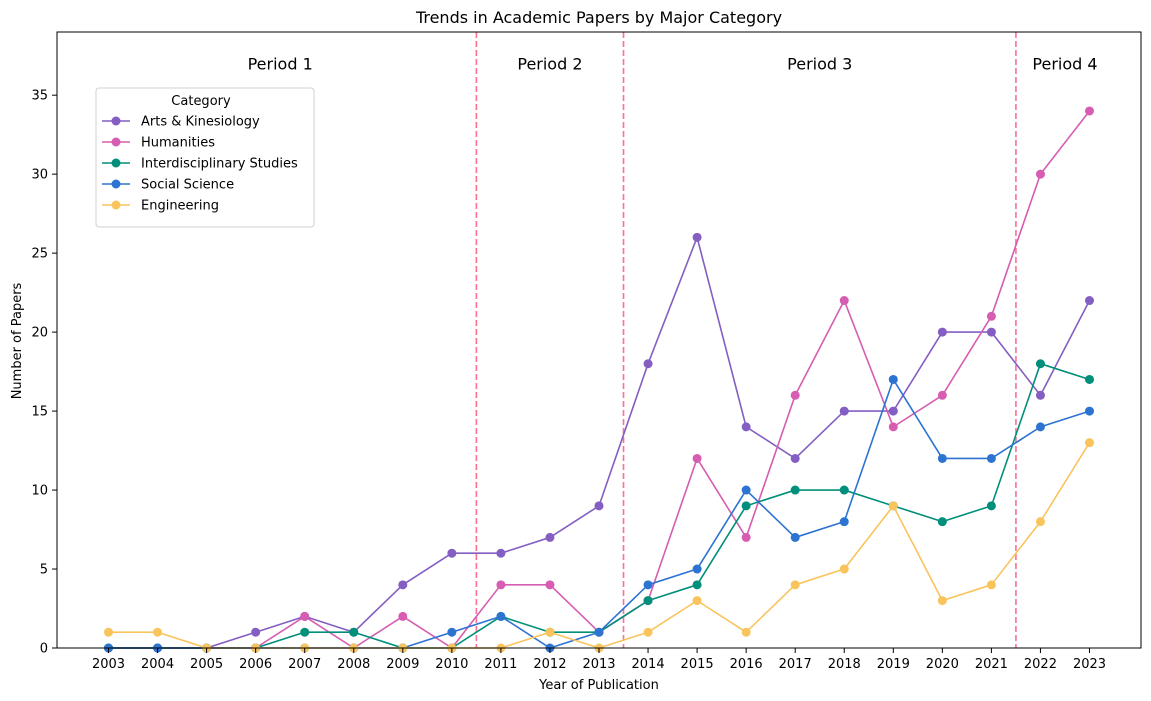 Image resolution: width=1151 pixels, height=701 pixels. What do you see at coordinates (108, 664) in the screenshot?
I see `x-tick-label: 2003` at bounding box center [108, 664].